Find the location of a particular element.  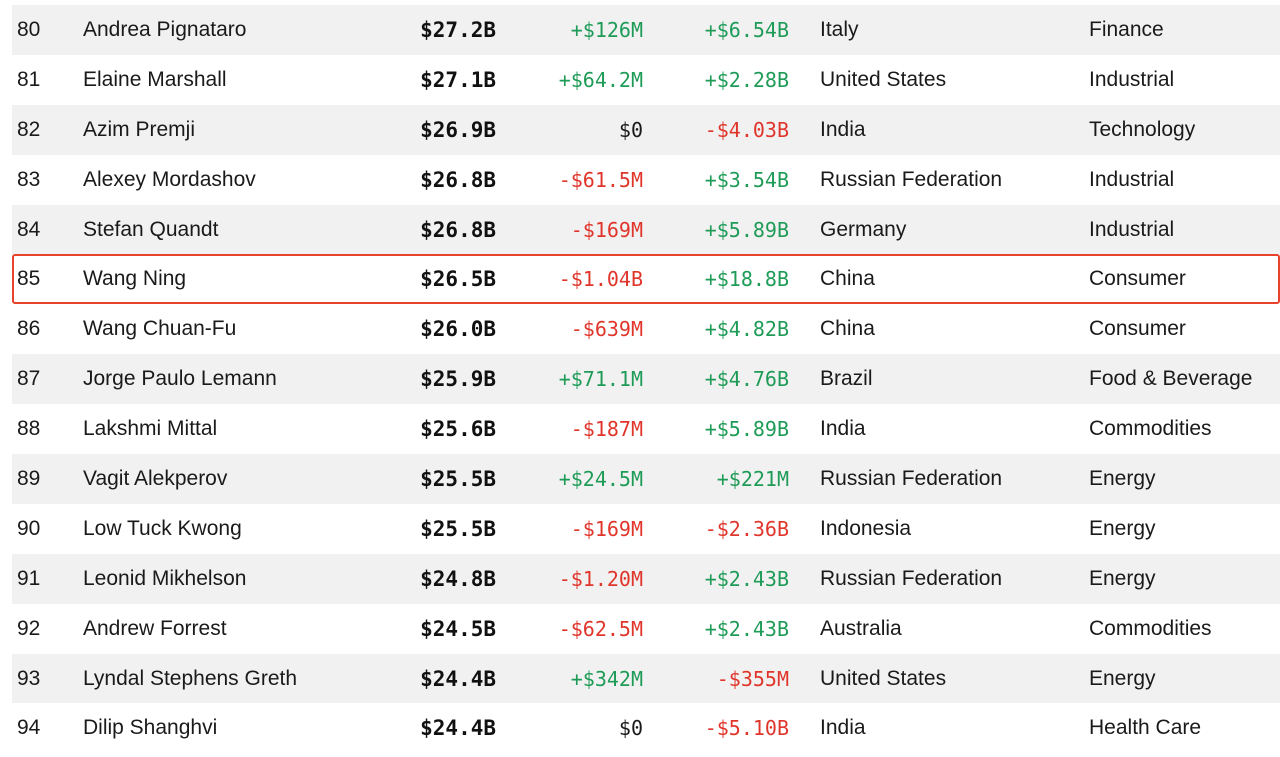

industry-cell: Health Care is located at coordinates (1145, 728).